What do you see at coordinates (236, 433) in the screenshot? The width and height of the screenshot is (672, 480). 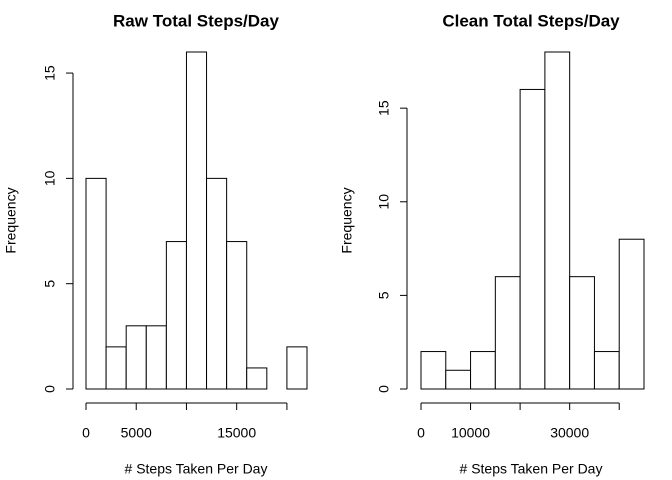 I see `x-tick-label: 15000` at bounding box center [236, 433].